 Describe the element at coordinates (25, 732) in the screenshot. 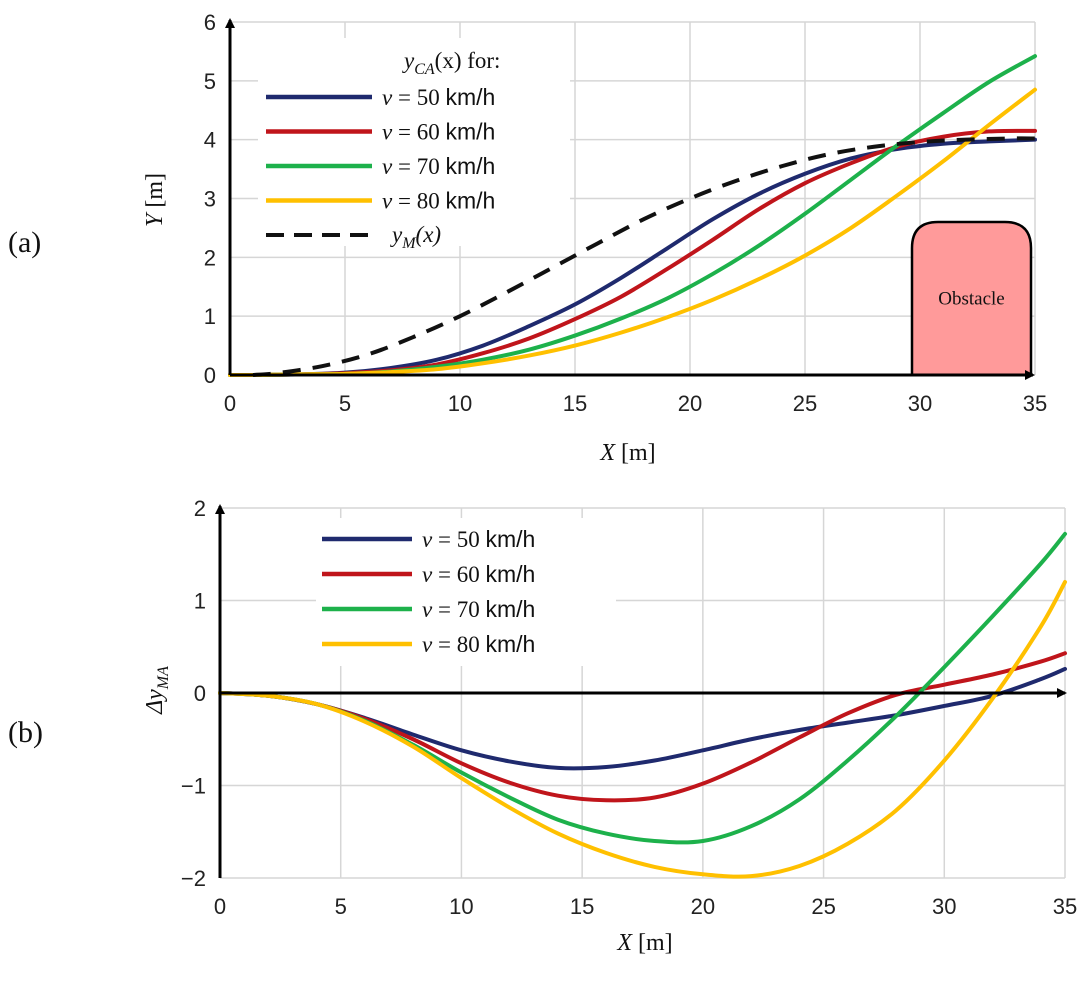

I see `panel-label-b: (b)` at that location.